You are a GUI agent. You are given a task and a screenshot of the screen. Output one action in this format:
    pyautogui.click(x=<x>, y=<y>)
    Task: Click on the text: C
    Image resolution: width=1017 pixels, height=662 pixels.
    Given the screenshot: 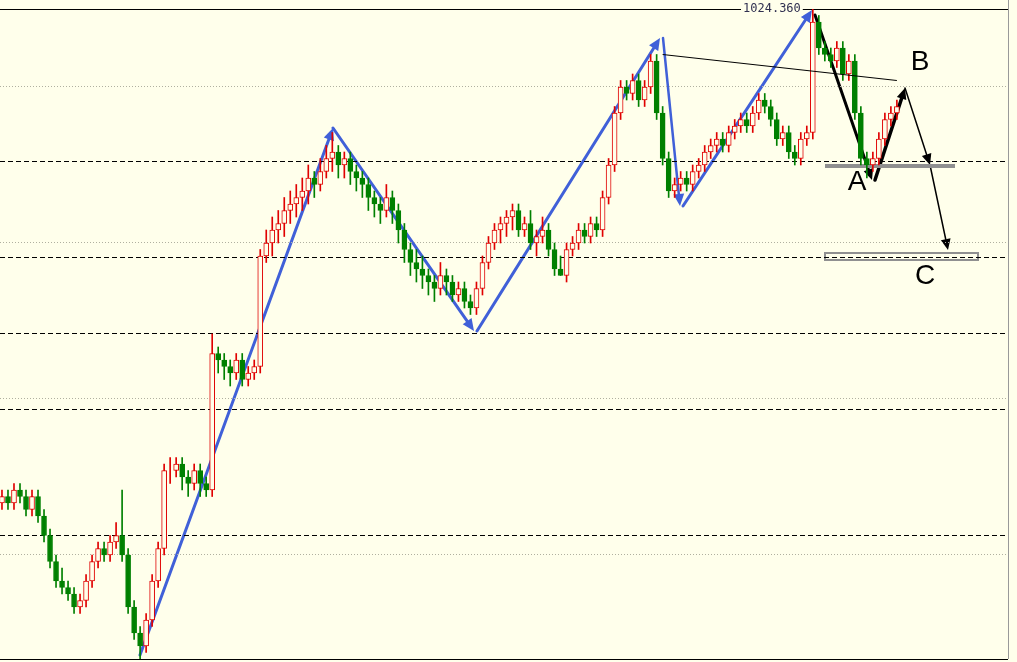 What is the action you would take?
    pyautogui.click(x=925, y=274)
    